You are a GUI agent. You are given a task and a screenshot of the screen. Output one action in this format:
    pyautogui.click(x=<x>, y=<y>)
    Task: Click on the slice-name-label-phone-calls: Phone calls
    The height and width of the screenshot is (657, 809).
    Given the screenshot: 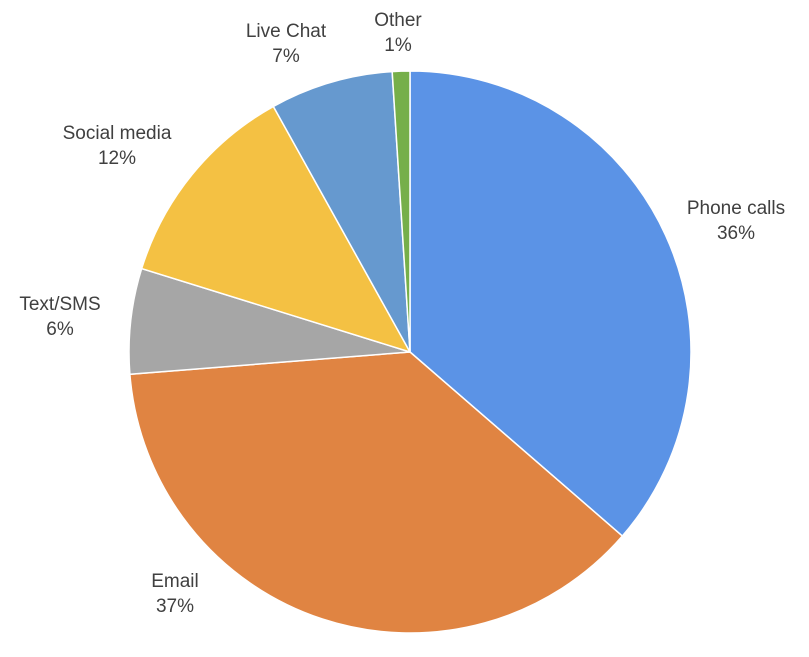 What is the action you would take?
    pyautogui.click(x=736, y=208)
    